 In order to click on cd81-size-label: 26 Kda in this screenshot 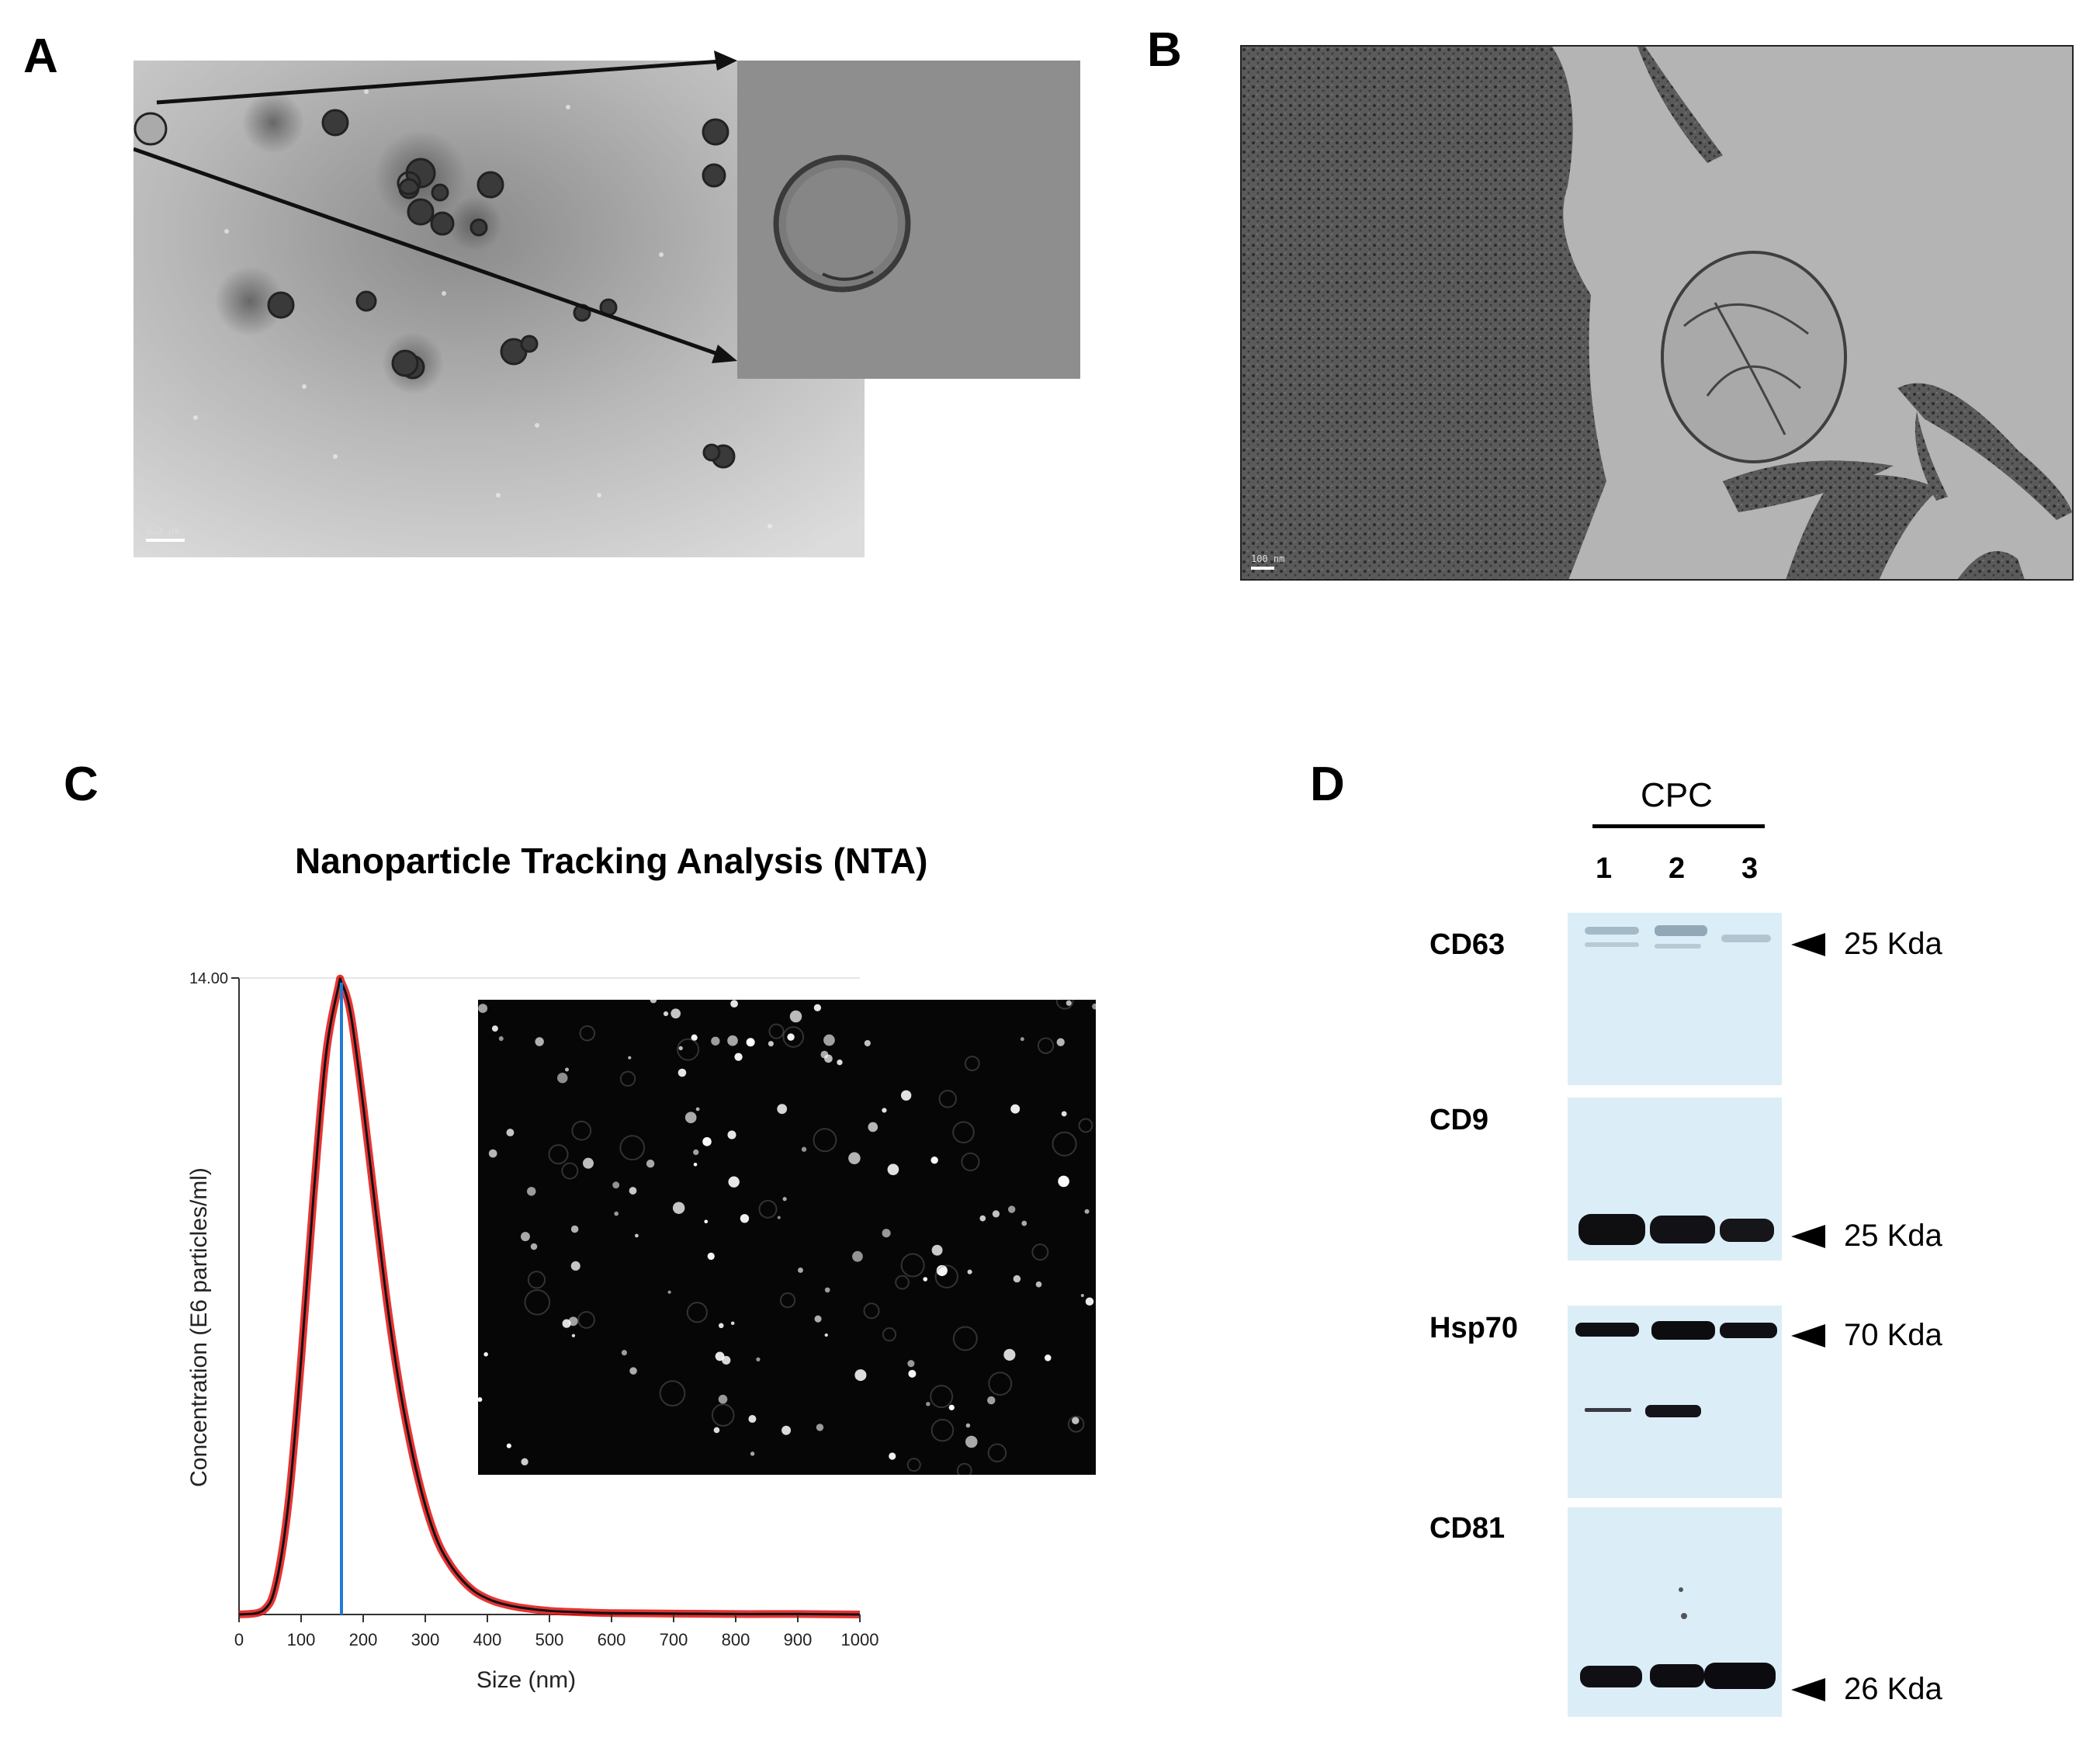, I will do `click(1893, 1689)`.